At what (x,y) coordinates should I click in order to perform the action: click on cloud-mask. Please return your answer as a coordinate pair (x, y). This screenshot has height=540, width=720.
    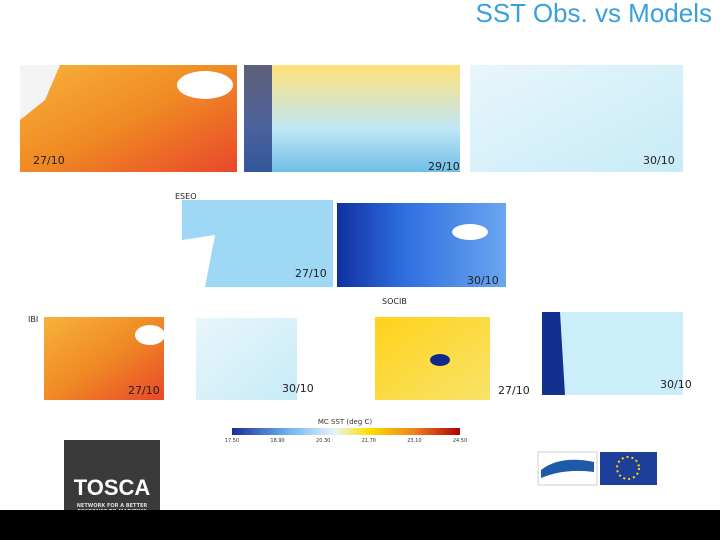
    Looking at the image, I should click on (258, 118).